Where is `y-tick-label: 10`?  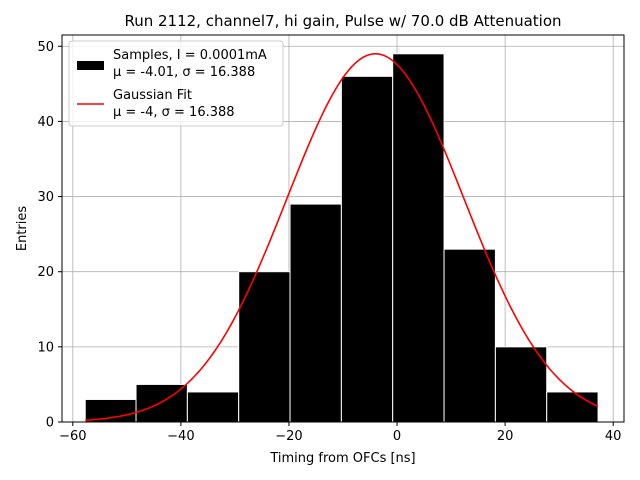
y-tick-label: 10 is located at coordinates (45, 347).